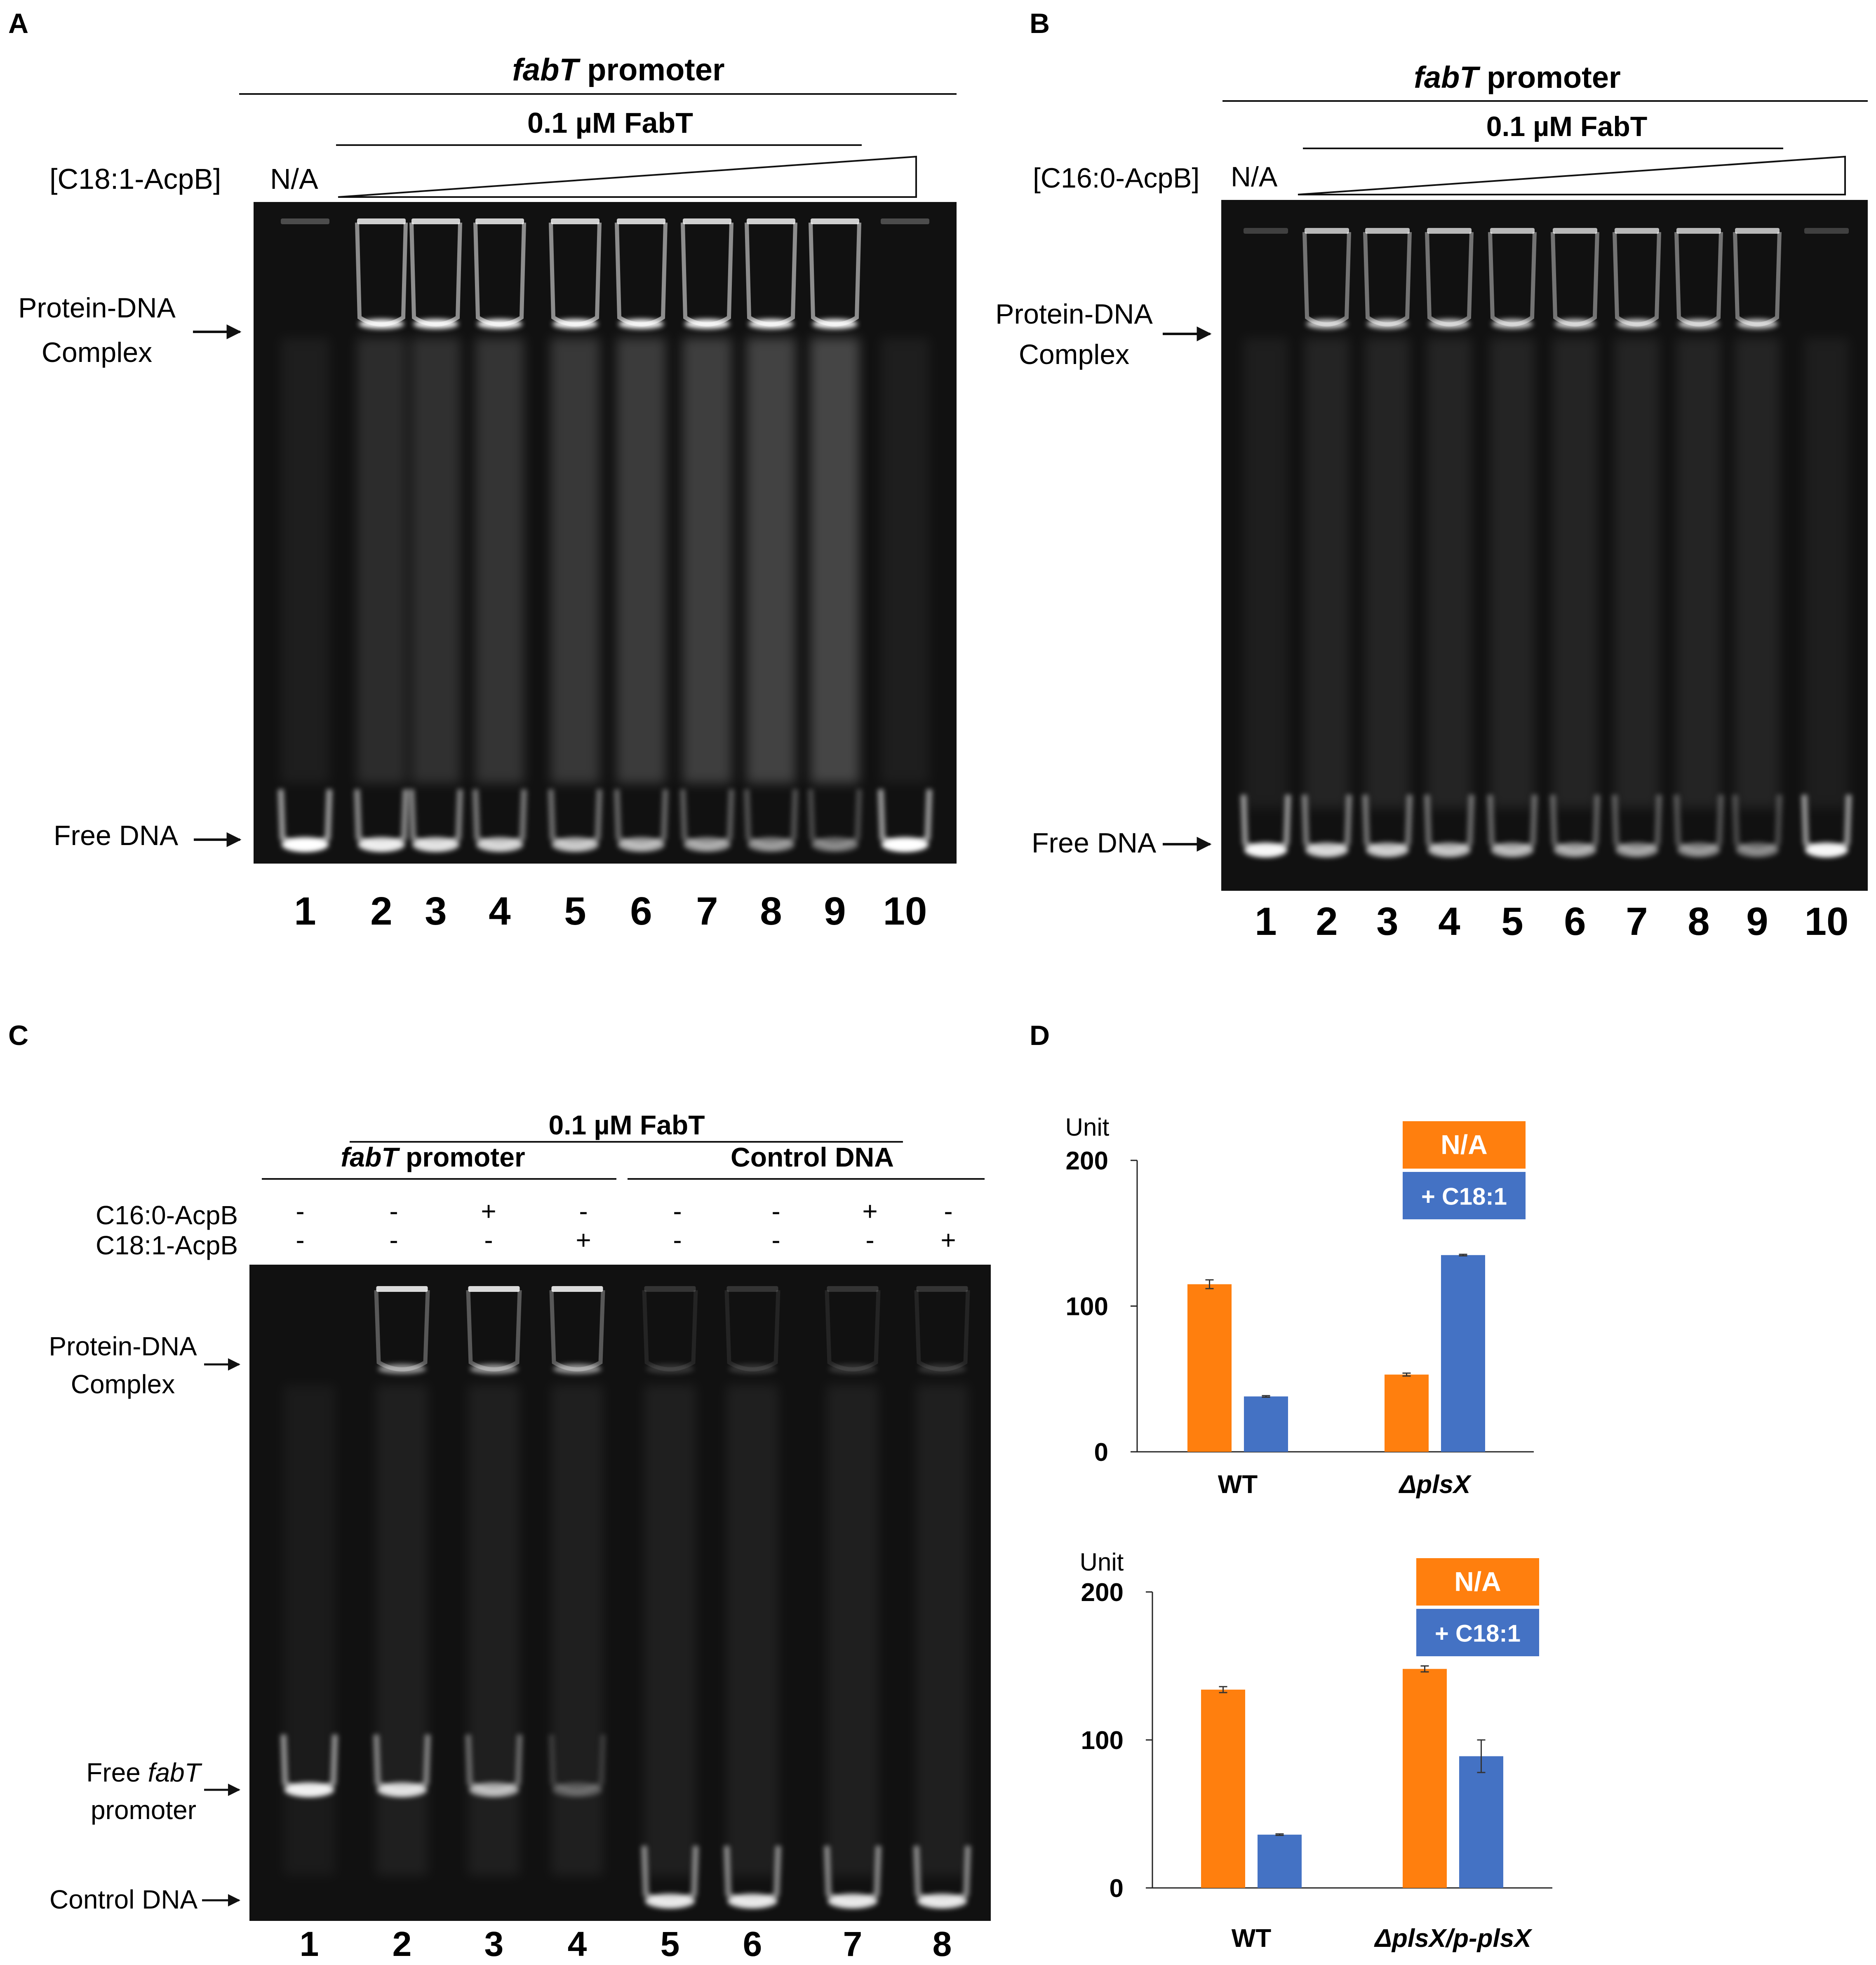  Describe the element at coordinates (175, 1773) in the screenshot. I see `panel-c-free-label-gene: fabT` at that location.